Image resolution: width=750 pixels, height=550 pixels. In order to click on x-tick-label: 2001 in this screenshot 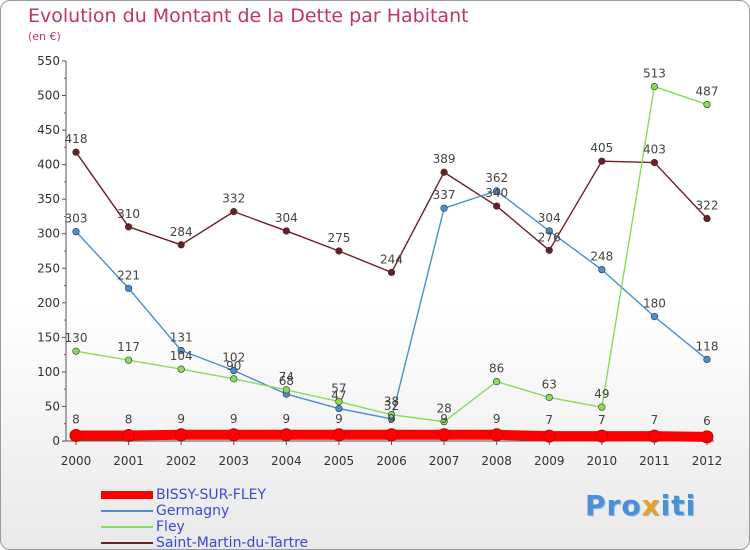, I will do `click(128, 461)`.